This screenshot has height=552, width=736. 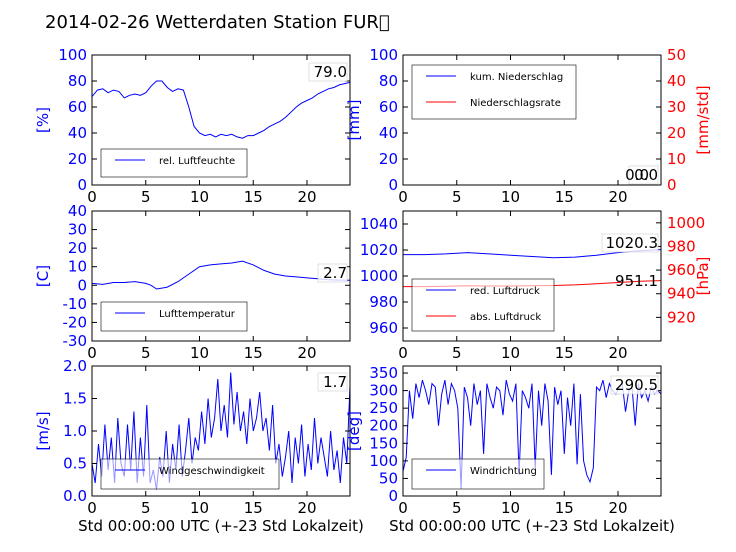 What do you see at coordinates (676, 159) in the screenshot?
I see `y2-tick-label: 10` at bounding box center [676, 159].